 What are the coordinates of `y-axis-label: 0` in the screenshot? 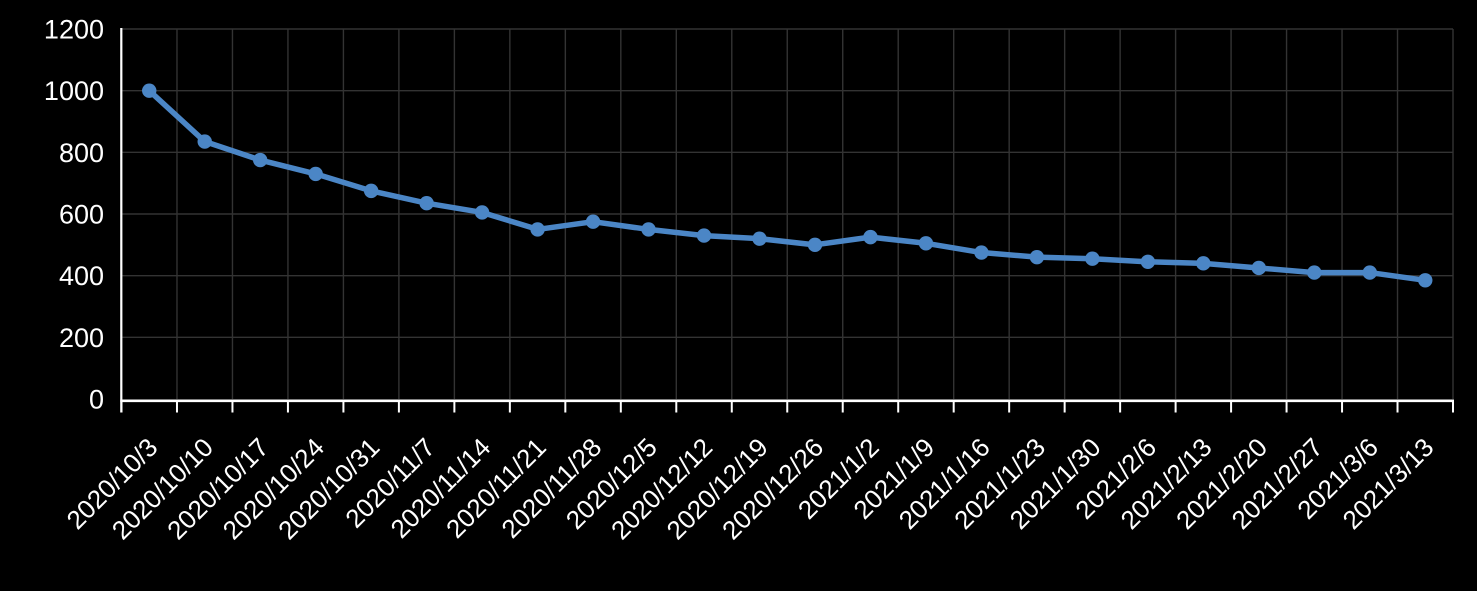 It's located at (96, 400).